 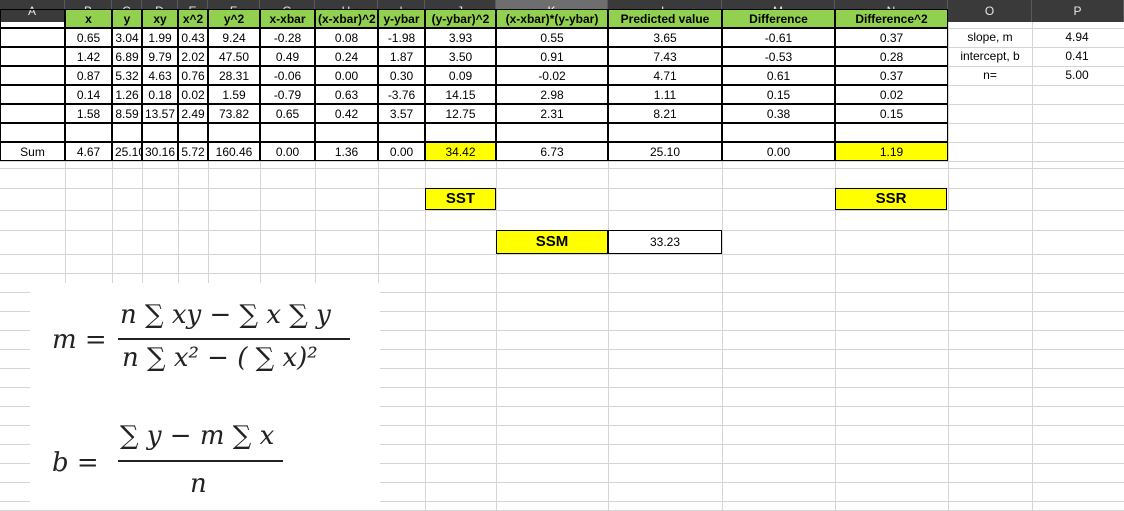 I want to click on table-cell: -0.06, so click(x=287, y=75).